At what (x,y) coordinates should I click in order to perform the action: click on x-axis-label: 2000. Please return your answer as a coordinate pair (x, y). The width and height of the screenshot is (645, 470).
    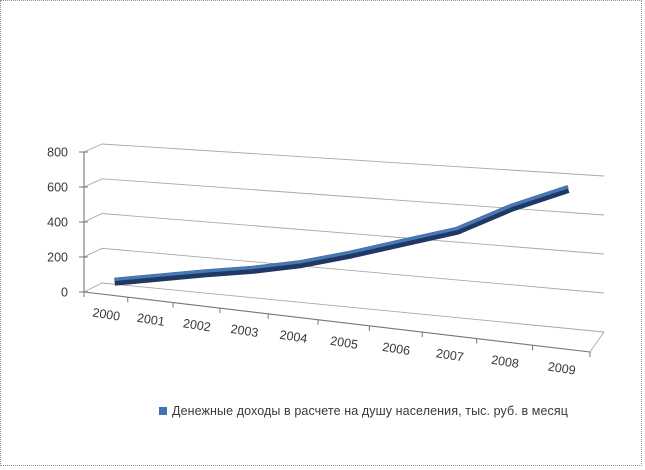
    Looking at the image, I should click on (106, 315).